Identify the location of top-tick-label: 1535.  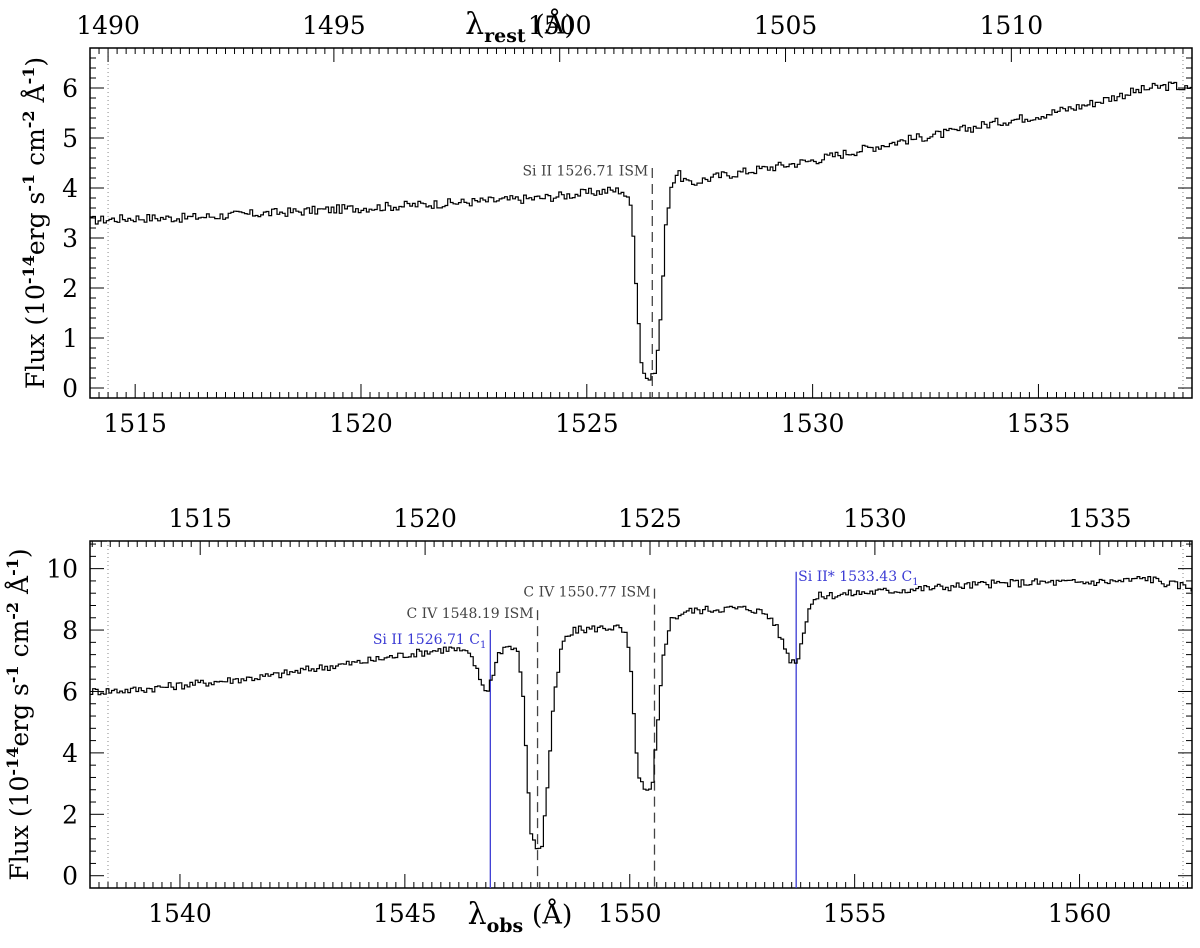
(1100, 518).